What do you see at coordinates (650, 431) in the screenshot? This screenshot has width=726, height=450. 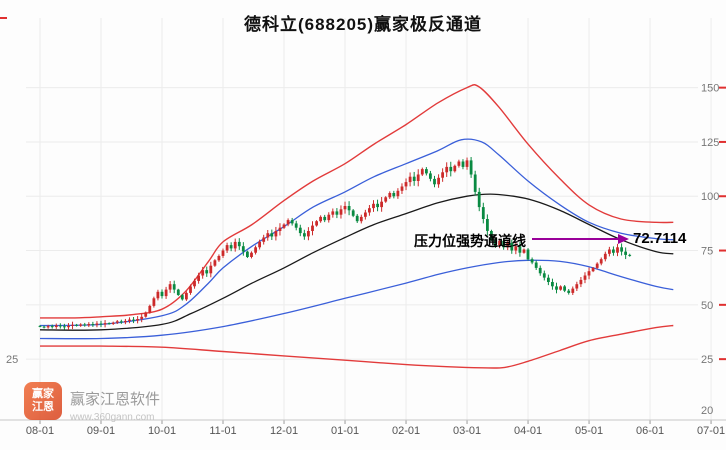 I see `x-axis-label: 06-01` at bounding box center [650, 431].